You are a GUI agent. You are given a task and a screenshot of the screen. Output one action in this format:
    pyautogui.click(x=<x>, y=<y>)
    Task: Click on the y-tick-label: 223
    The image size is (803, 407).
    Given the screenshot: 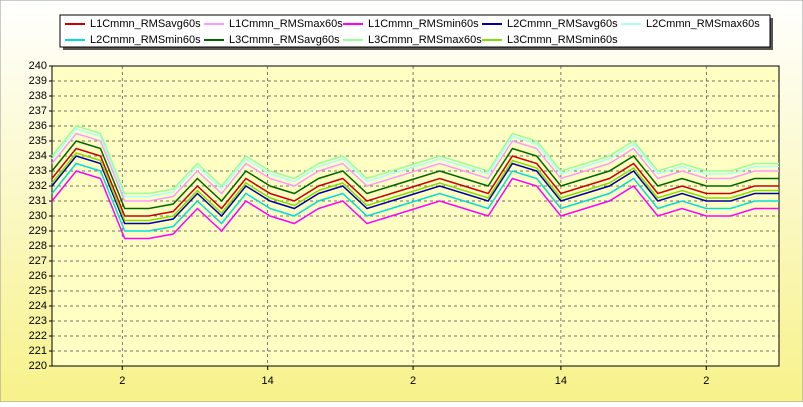 What is the action you would take?
    pyautogui.click(x=38, y=321)
    